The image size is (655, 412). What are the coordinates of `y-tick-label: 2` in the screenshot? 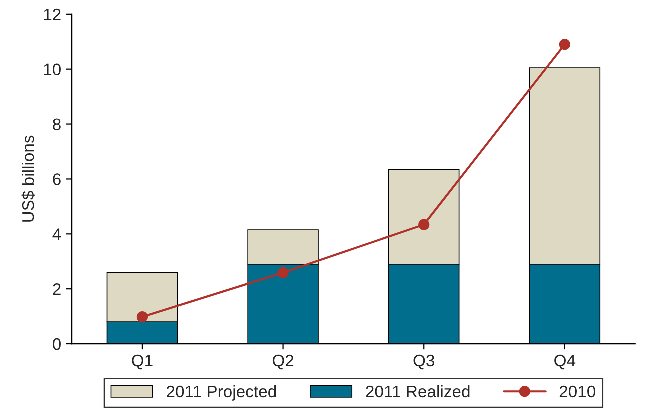 It's located at (57, 289).